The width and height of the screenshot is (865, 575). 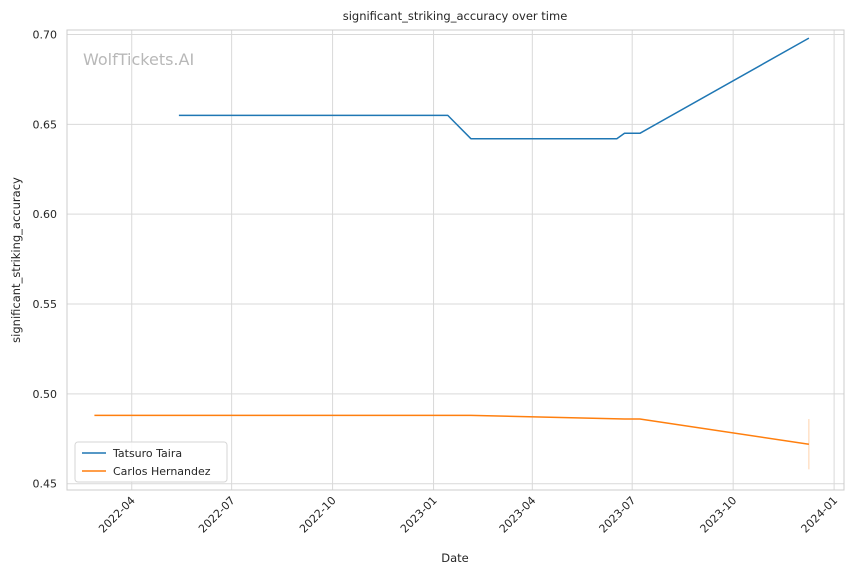 What do you see at coordinates (138, 59) in the screenshot?
I see `watermark: WolfTickets.AI` at bounding box center [138, 59].